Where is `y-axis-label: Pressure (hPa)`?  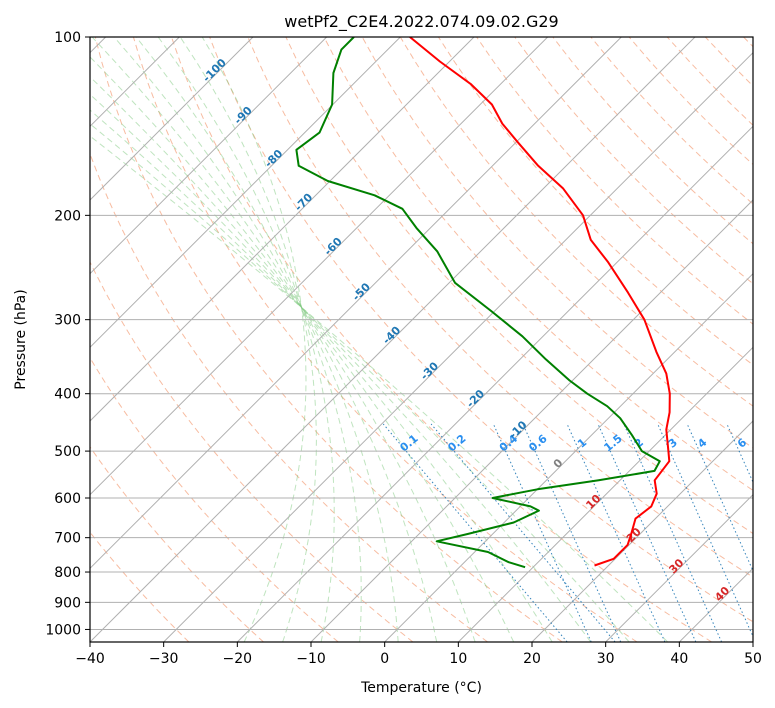
y-axis-label: Pressure (hPa) is located at coordinates (21, 339).